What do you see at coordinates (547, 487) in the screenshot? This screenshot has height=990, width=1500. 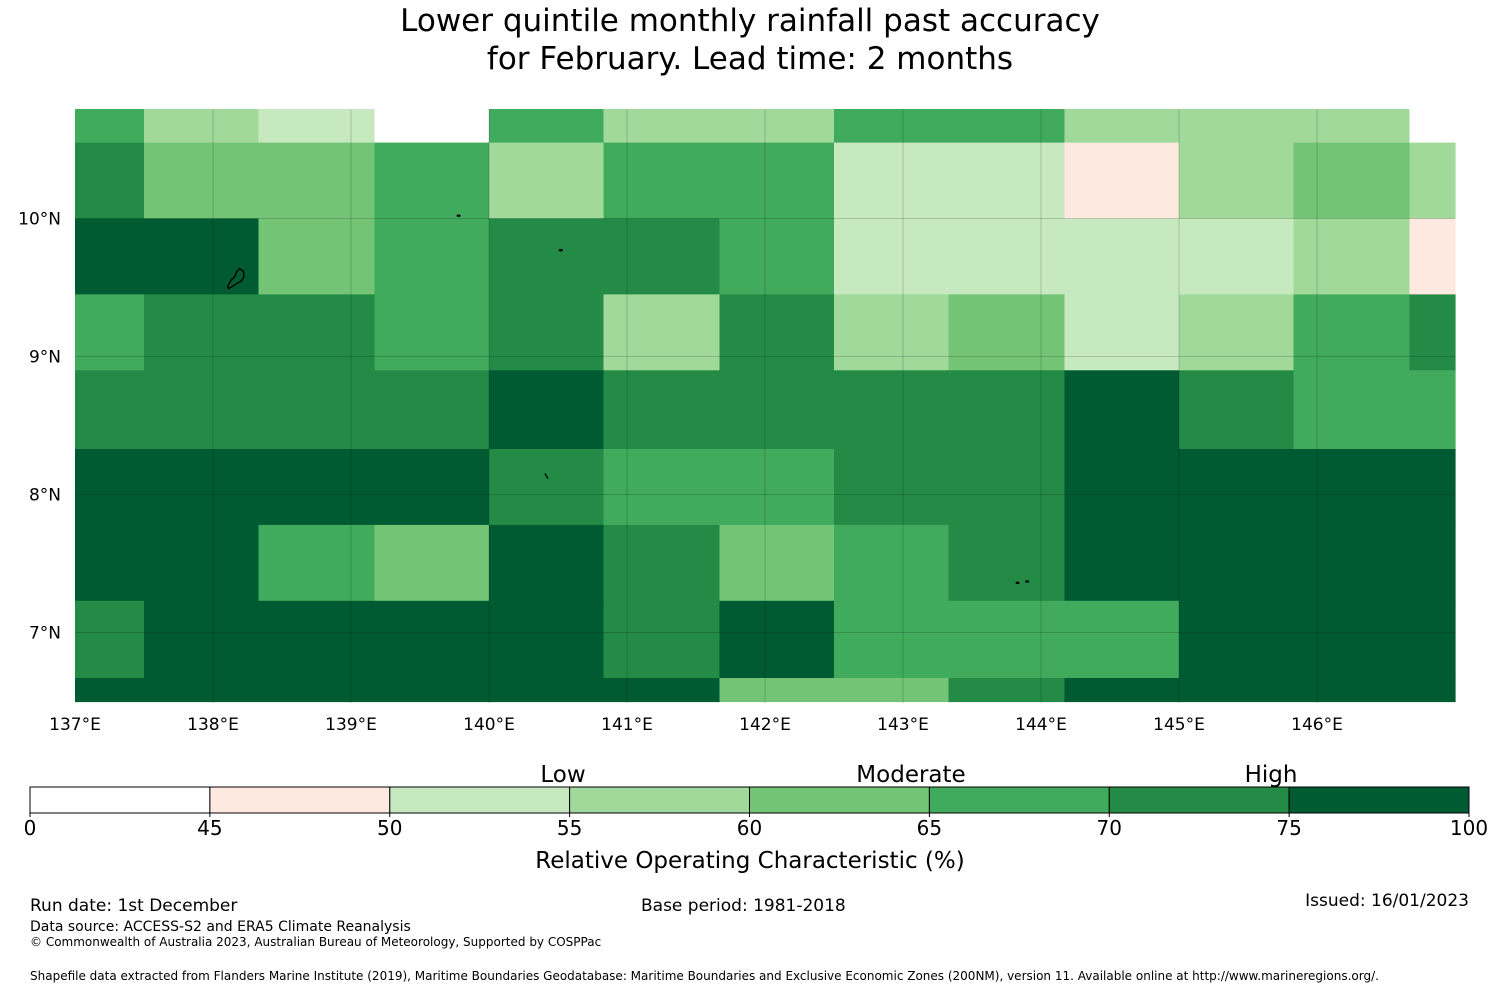 I see `grid-cell-r5-c1` at bounding box center [547, 487].